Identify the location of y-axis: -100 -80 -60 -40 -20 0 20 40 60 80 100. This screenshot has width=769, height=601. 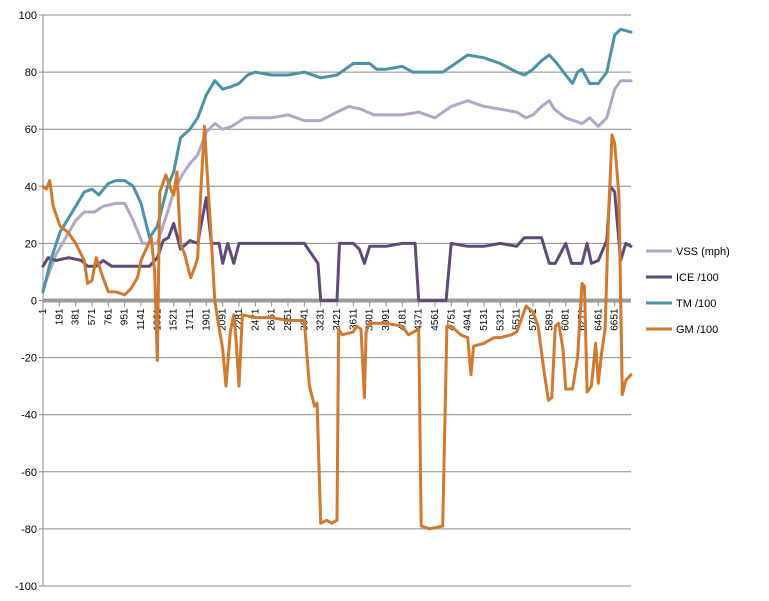
(29, 301).